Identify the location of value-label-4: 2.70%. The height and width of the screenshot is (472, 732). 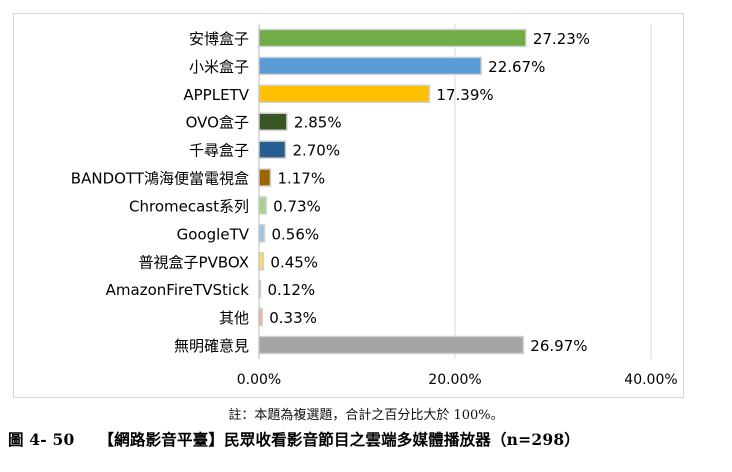
(316, 151).